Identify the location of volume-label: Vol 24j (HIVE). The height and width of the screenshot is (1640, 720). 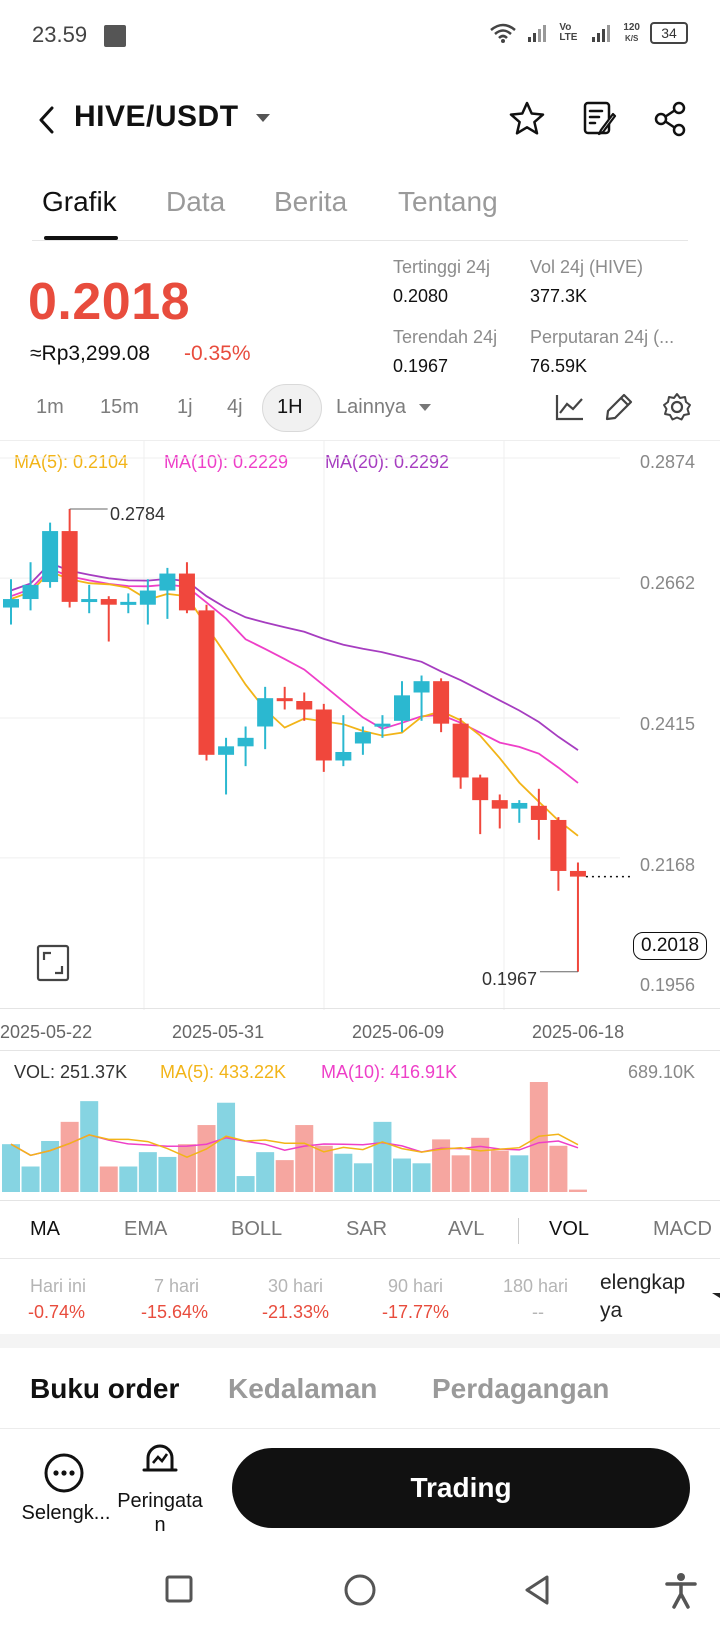
(587, 267).